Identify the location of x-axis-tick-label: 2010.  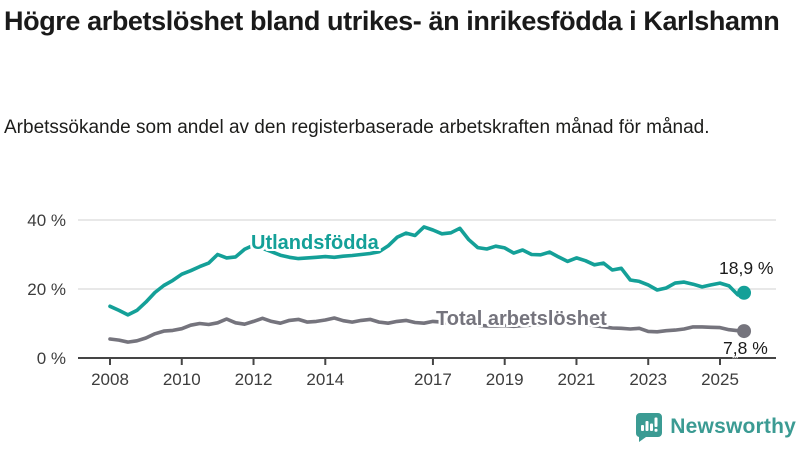
(182, 379).